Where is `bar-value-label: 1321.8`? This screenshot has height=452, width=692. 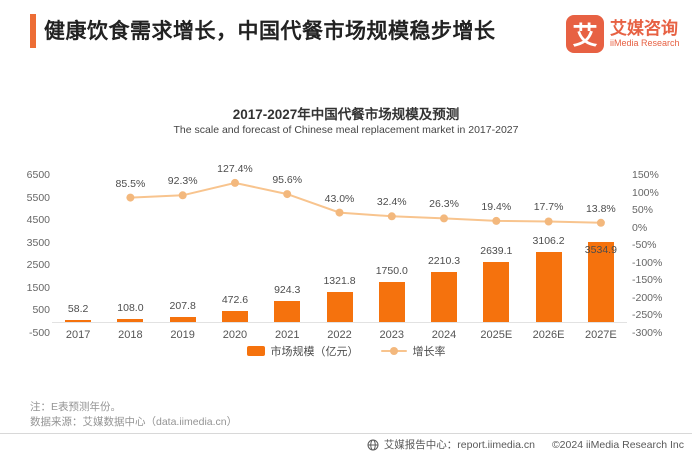
bar-value-label: 1321.8 is located at coordinates (339, 280).